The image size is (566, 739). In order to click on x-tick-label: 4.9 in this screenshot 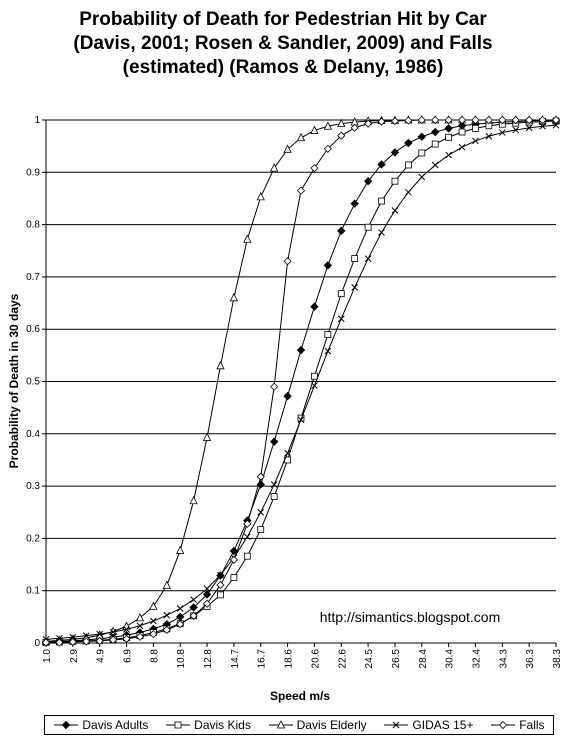, I will do `click(101, 656)`.